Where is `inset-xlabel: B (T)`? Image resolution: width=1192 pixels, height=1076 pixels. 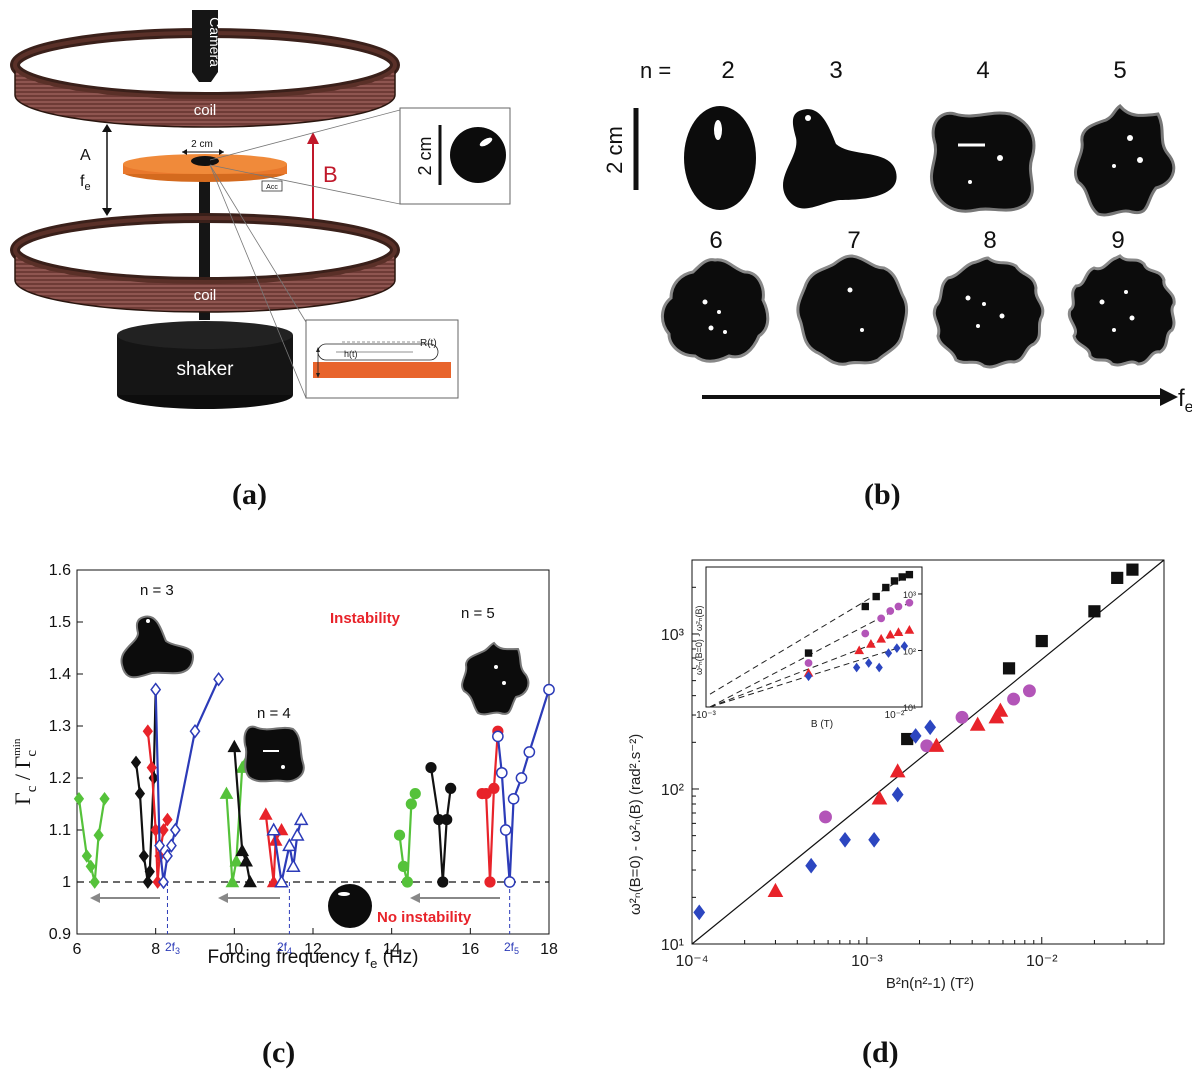
inset-xlabel: B (T) is located at coordinates (822, 724).